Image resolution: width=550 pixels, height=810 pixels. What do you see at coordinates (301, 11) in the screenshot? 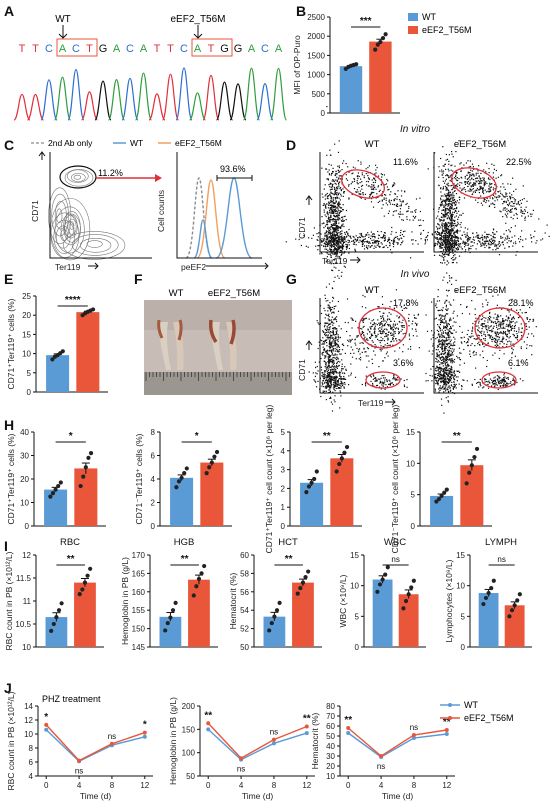
I see `panel-label-b: B` at bounding box center [301, 11].